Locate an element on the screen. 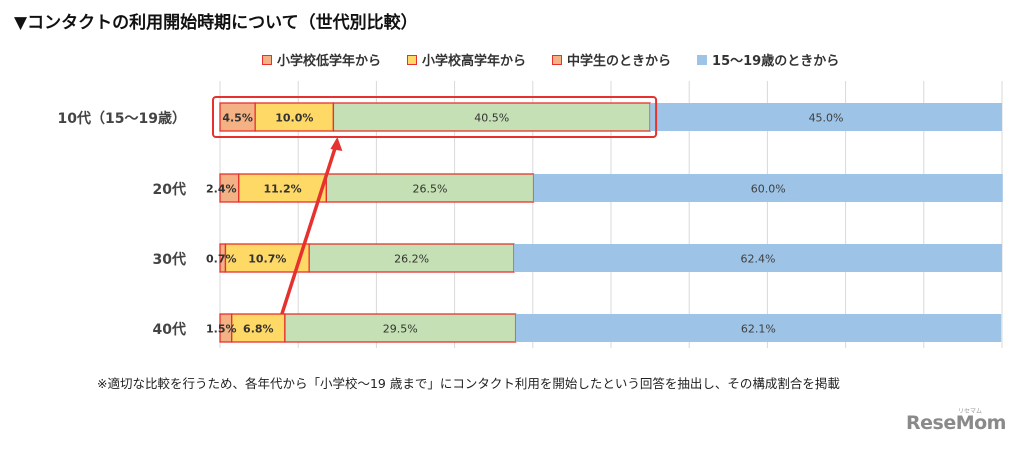 The width and height of the screenshot is (1019, 449). data-label: 29.5% is located at coordinates (400, 329).